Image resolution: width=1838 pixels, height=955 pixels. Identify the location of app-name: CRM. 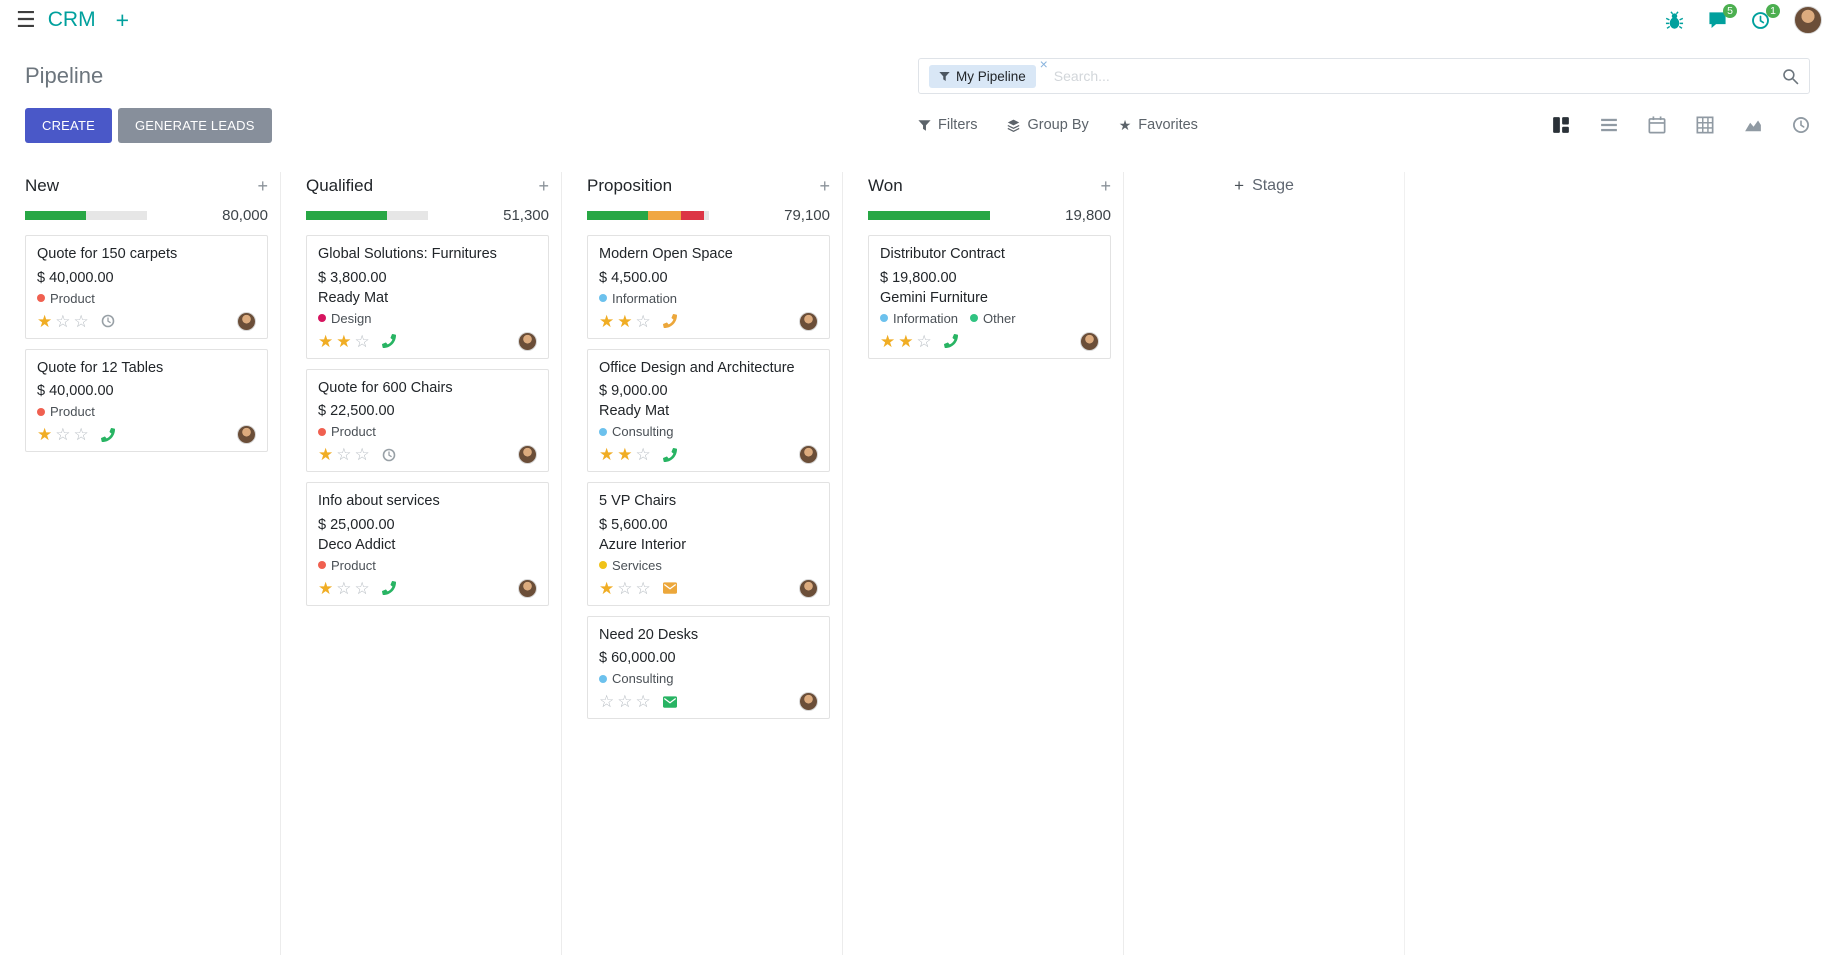
(71, 19).